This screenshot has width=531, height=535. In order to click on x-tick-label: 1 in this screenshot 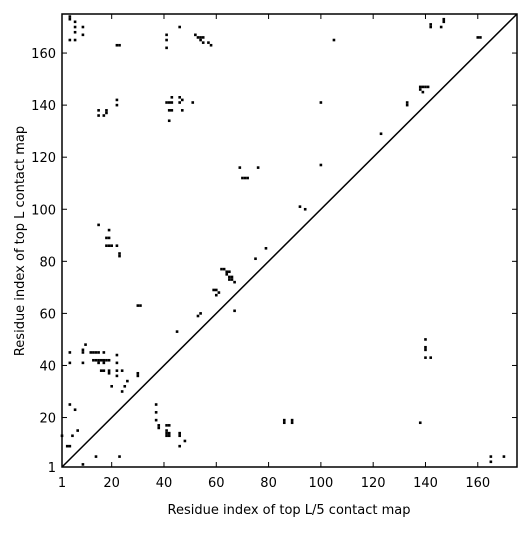, I will do `click(62, 483)`.